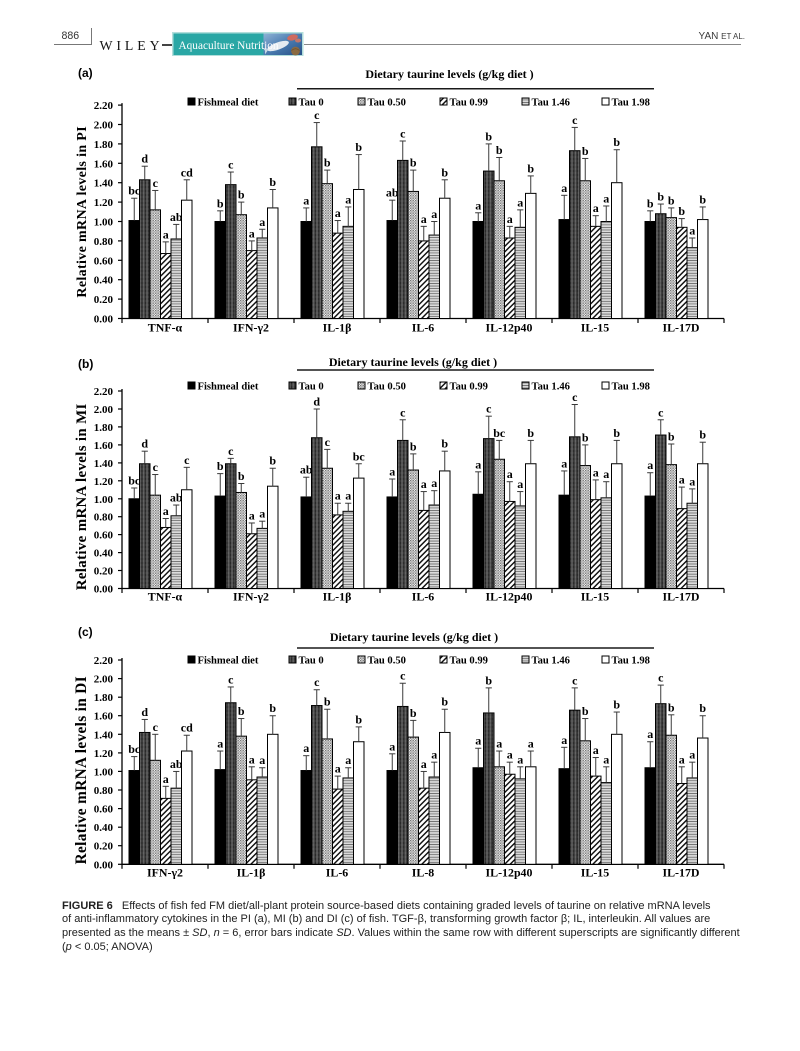 The height and width of the screenshot is (1051, 800). I want to click on svg-text:Dietary taurine levels (g/kg d: Dietary taurine levels (g/kg diet ), so click(414, 637).